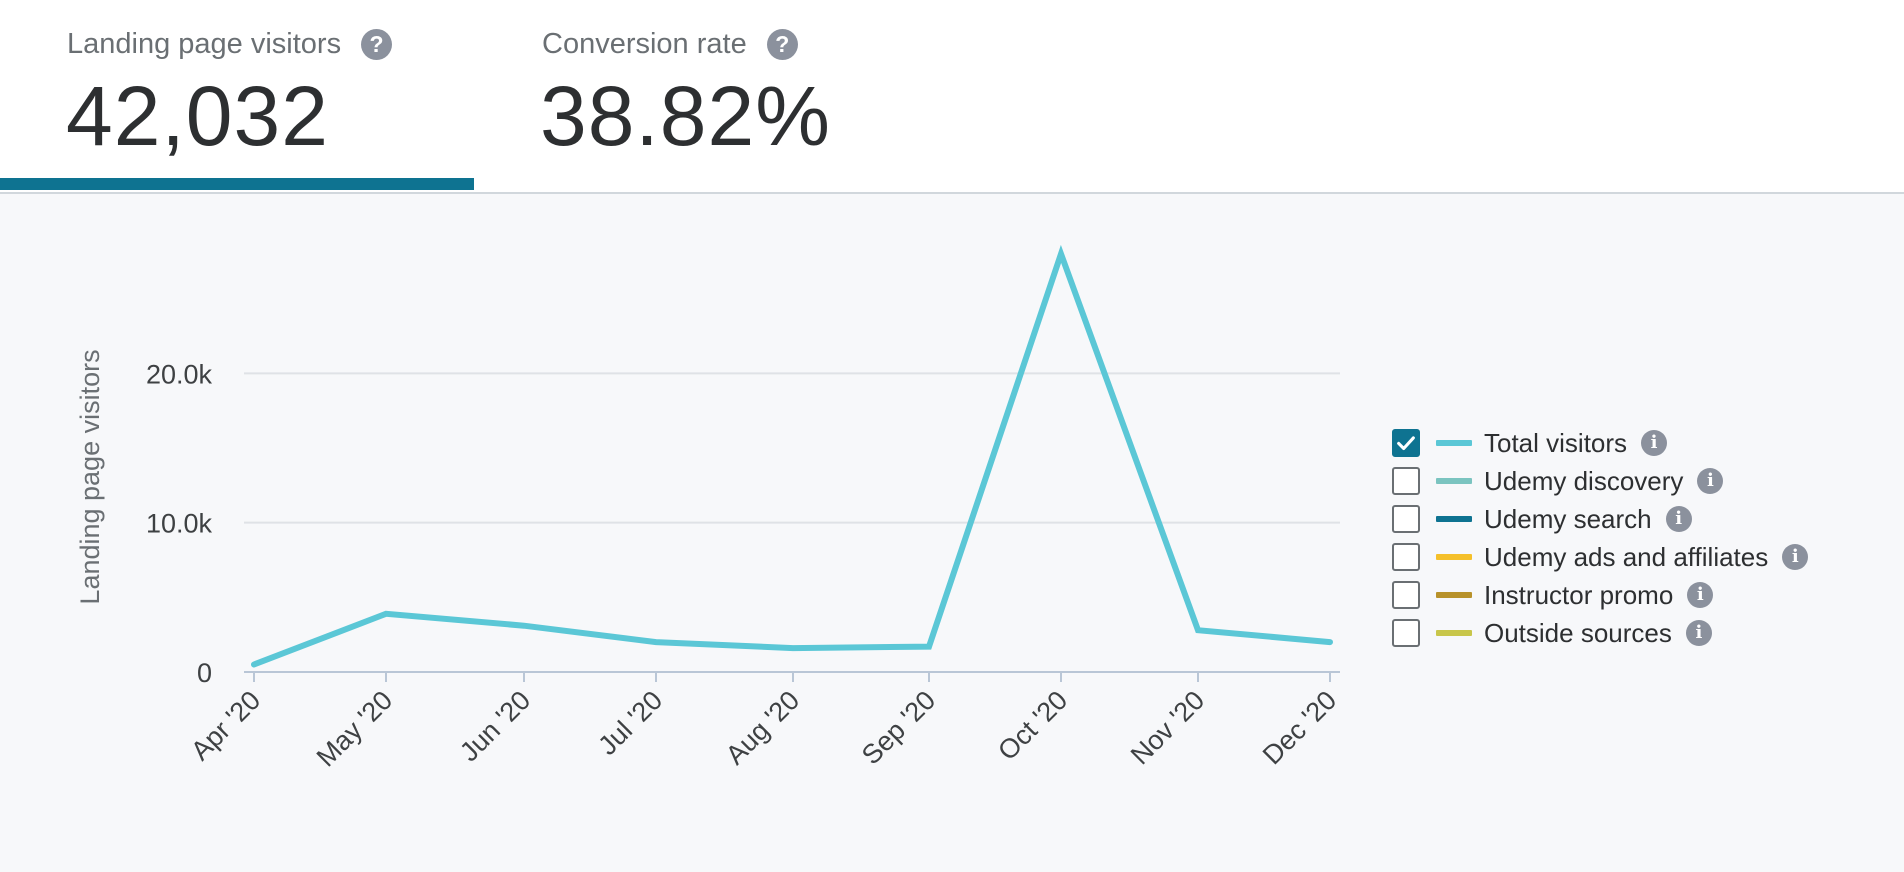 The width and height of the screenshot is (1904, 872). I want to click on x-tick-label: Sep '20, so click(898, 727).